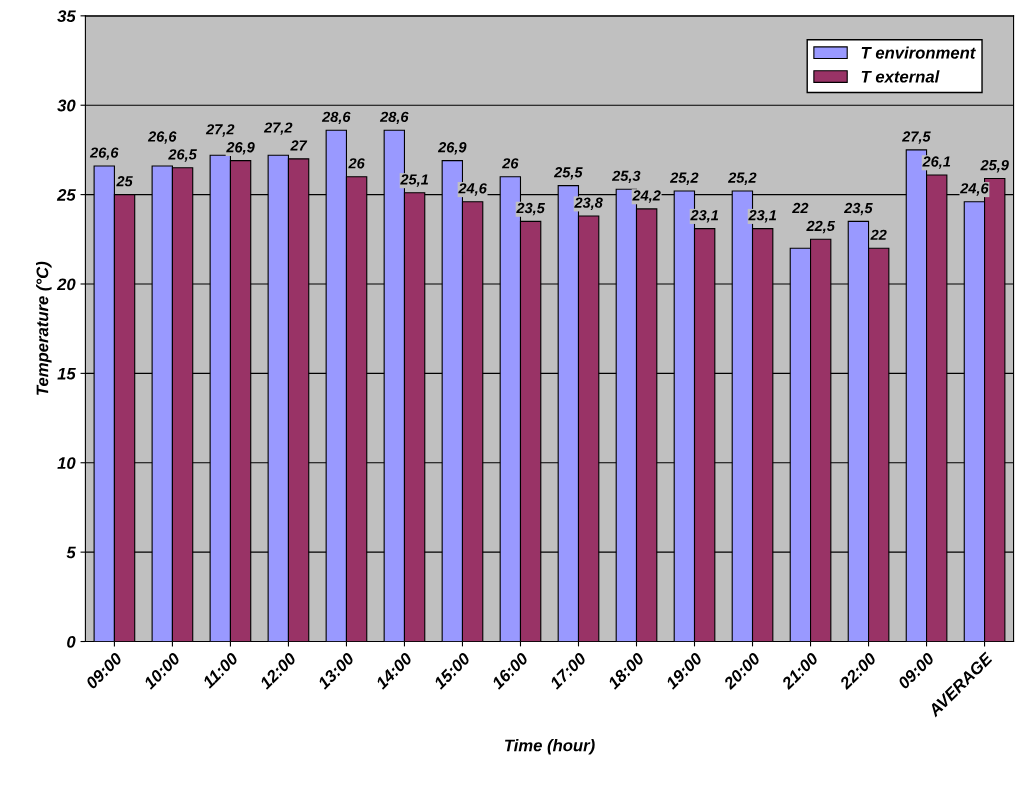 Image resolution: width=1029 pixels, height=792 pixels. What do you see at coordinates (821, 227) in the screenshot?
I see `data-label: 22,5` at bounding box center [821, 227].